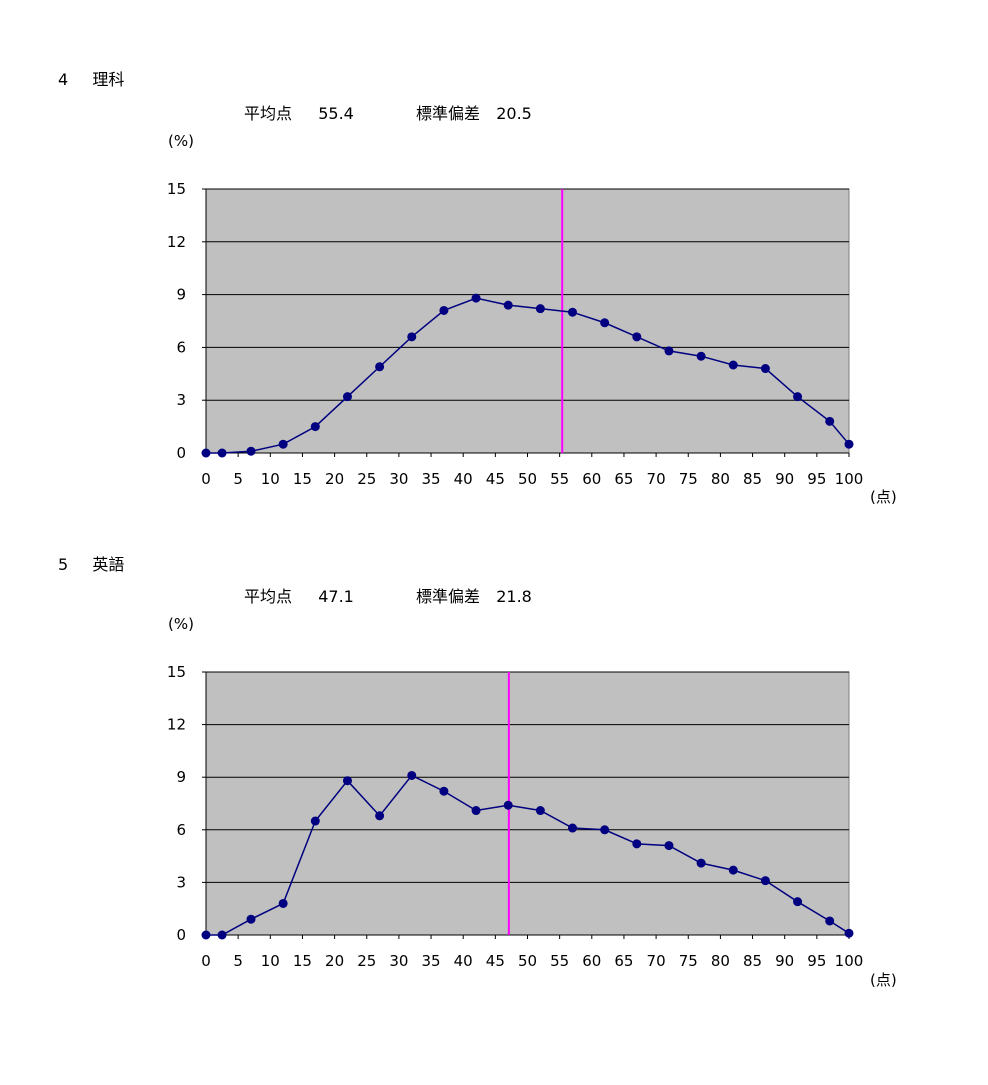 The width and height of the screenshot is (988, 1085). Describe the element at coordinates (181, 400) in the screenshot. I see `y-tick-label: 3` at that location.